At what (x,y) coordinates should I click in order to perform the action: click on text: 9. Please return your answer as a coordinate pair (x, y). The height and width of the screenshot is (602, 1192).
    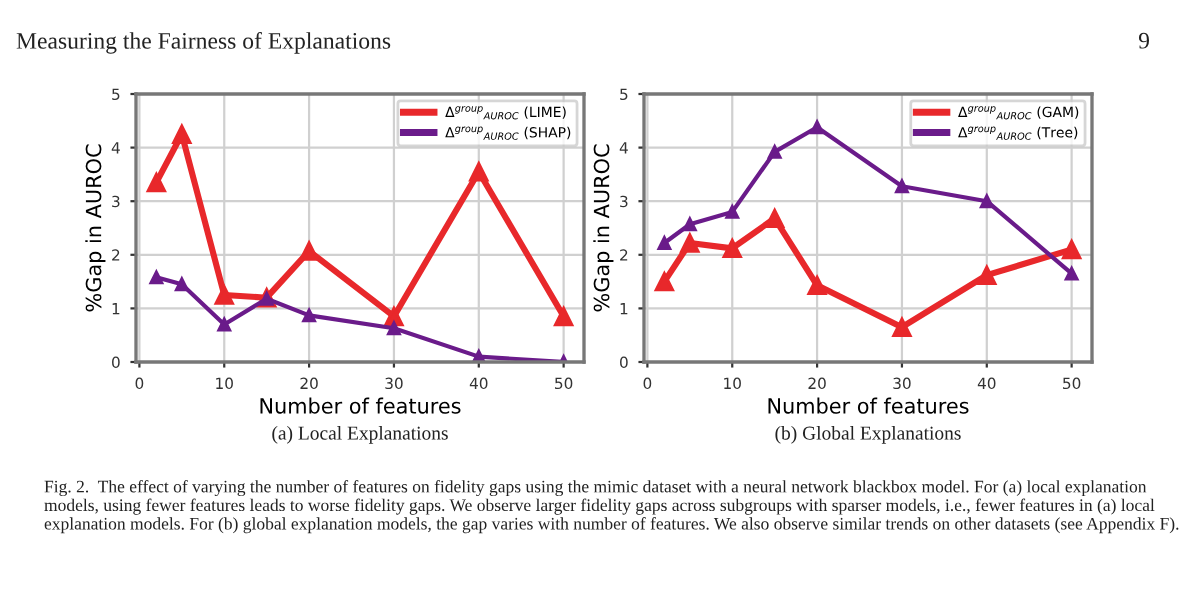
    Looking at the image, I should click on (1144, 40).